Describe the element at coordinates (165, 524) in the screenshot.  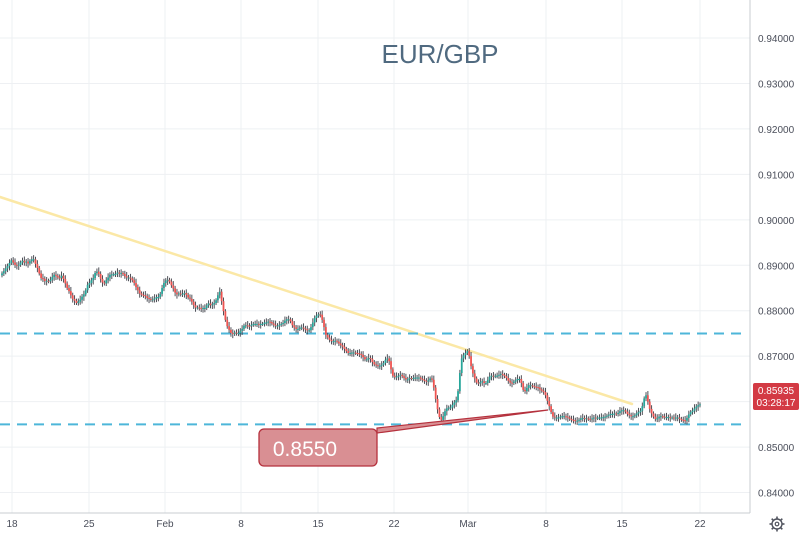
I see `x-tick-label: Feb` at that location.